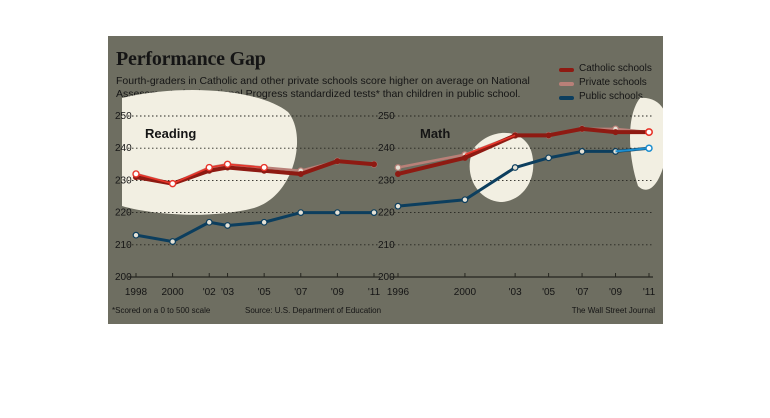  I want to click on math-private-accent-point, so click(648, 132).